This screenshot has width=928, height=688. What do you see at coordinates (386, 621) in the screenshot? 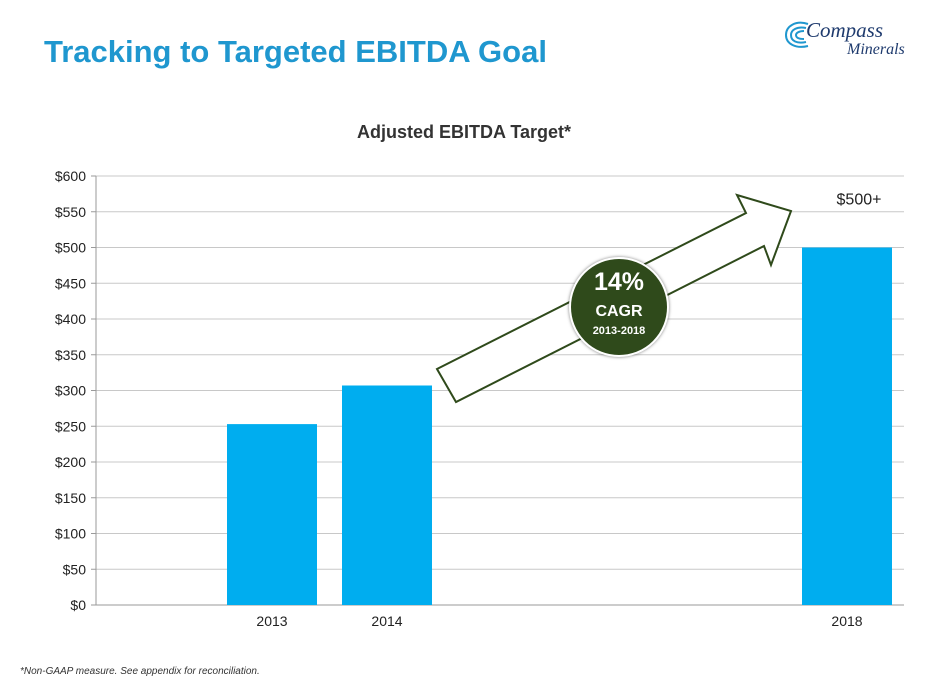
I see `x-tick-label: 2014` at bounding box center [386, 621].